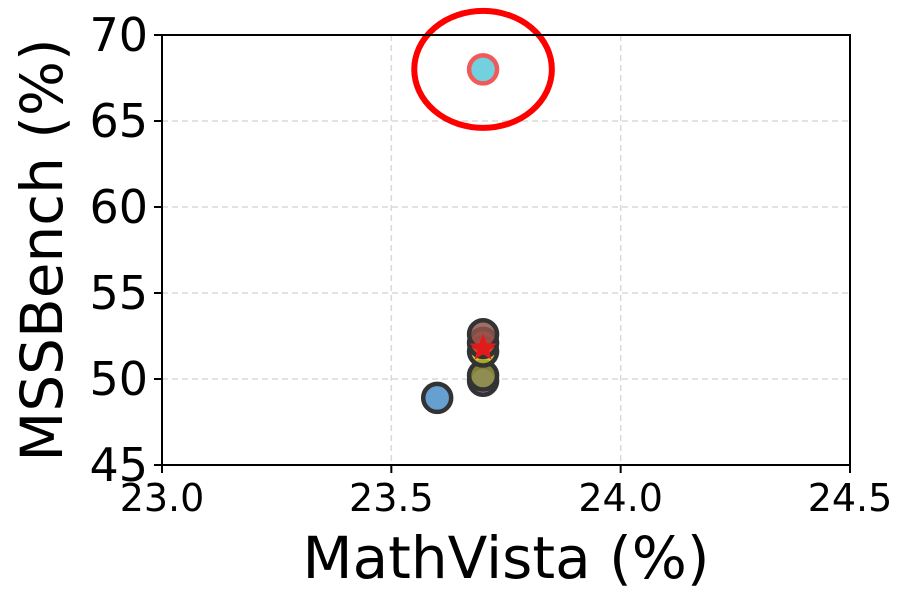 The height and width of the screenshot is (604, 914). I want to click on highlight-layer, so click(483, 183).